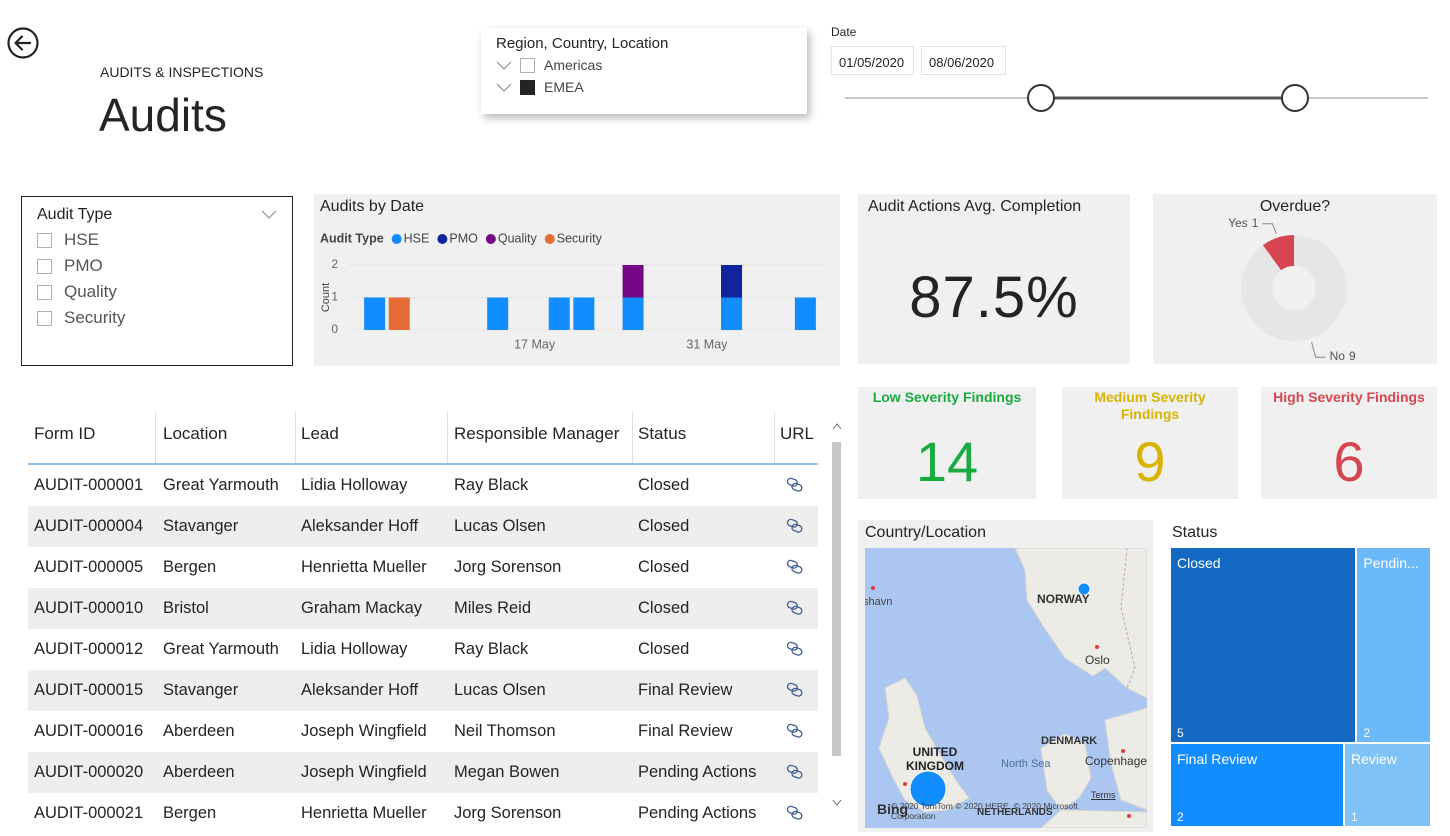  Describe the element at coordinates (879, 602) in the screenshot. I see `map-label: shavn` at that location.